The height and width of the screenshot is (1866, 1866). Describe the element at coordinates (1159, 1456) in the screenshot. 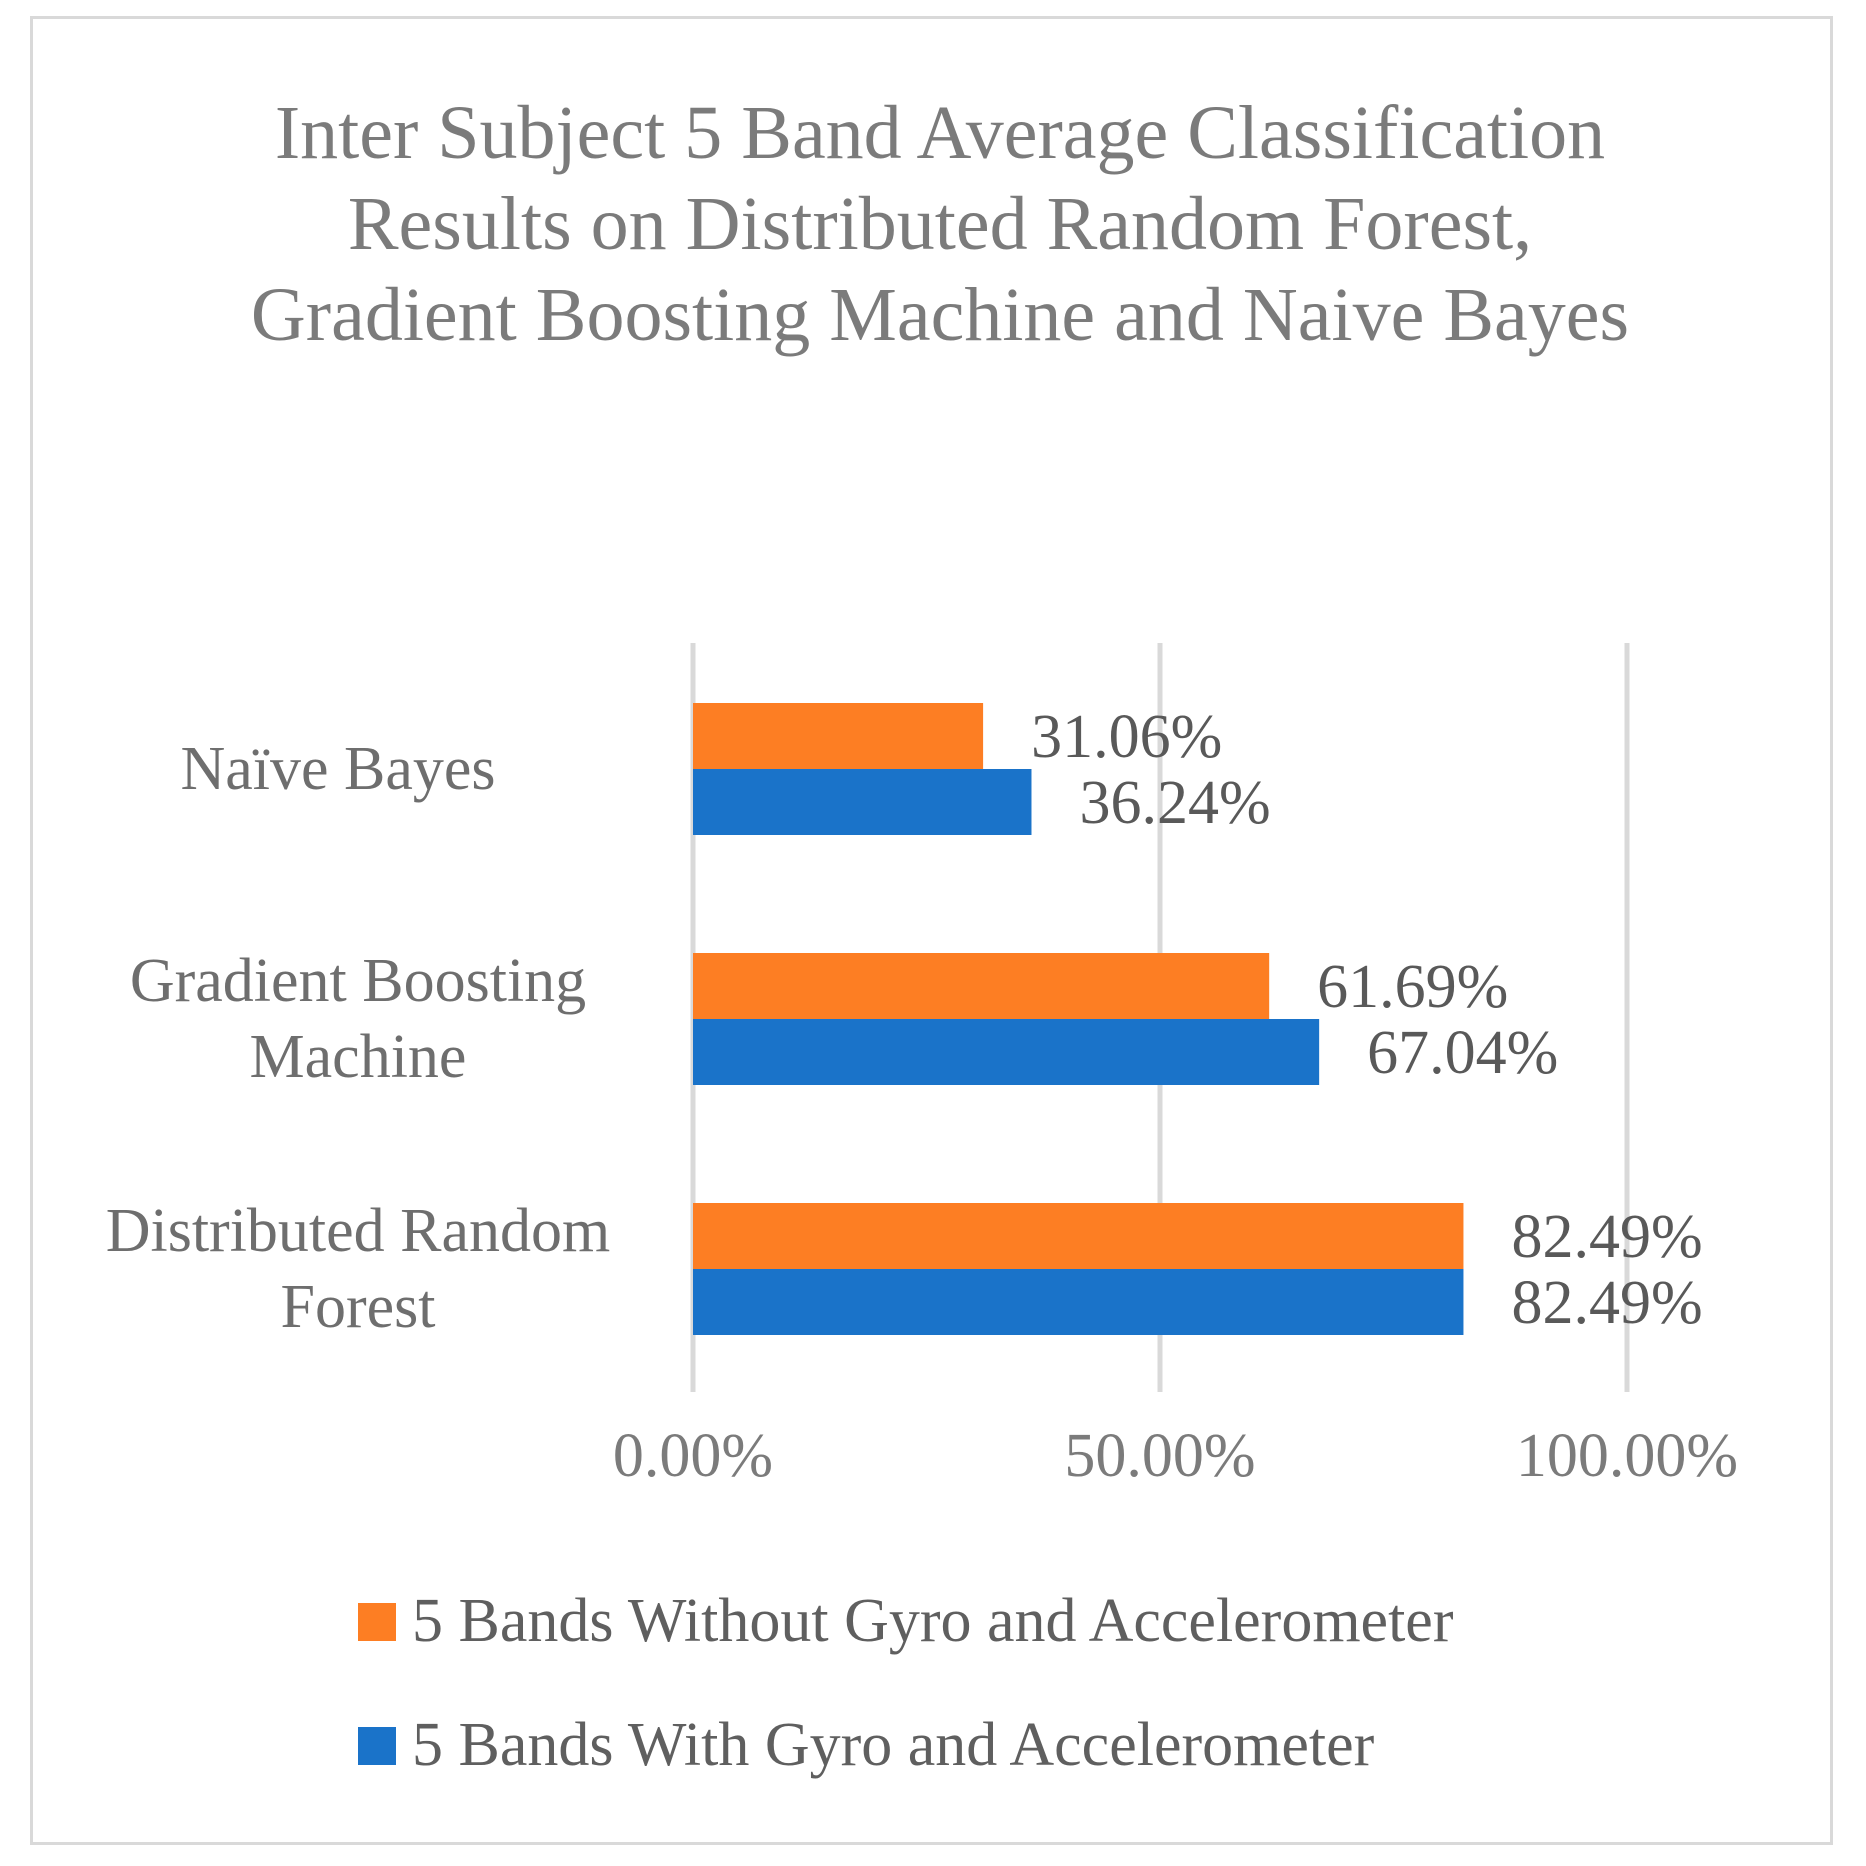

I see `x-tick-label: 50.00%` at that location.